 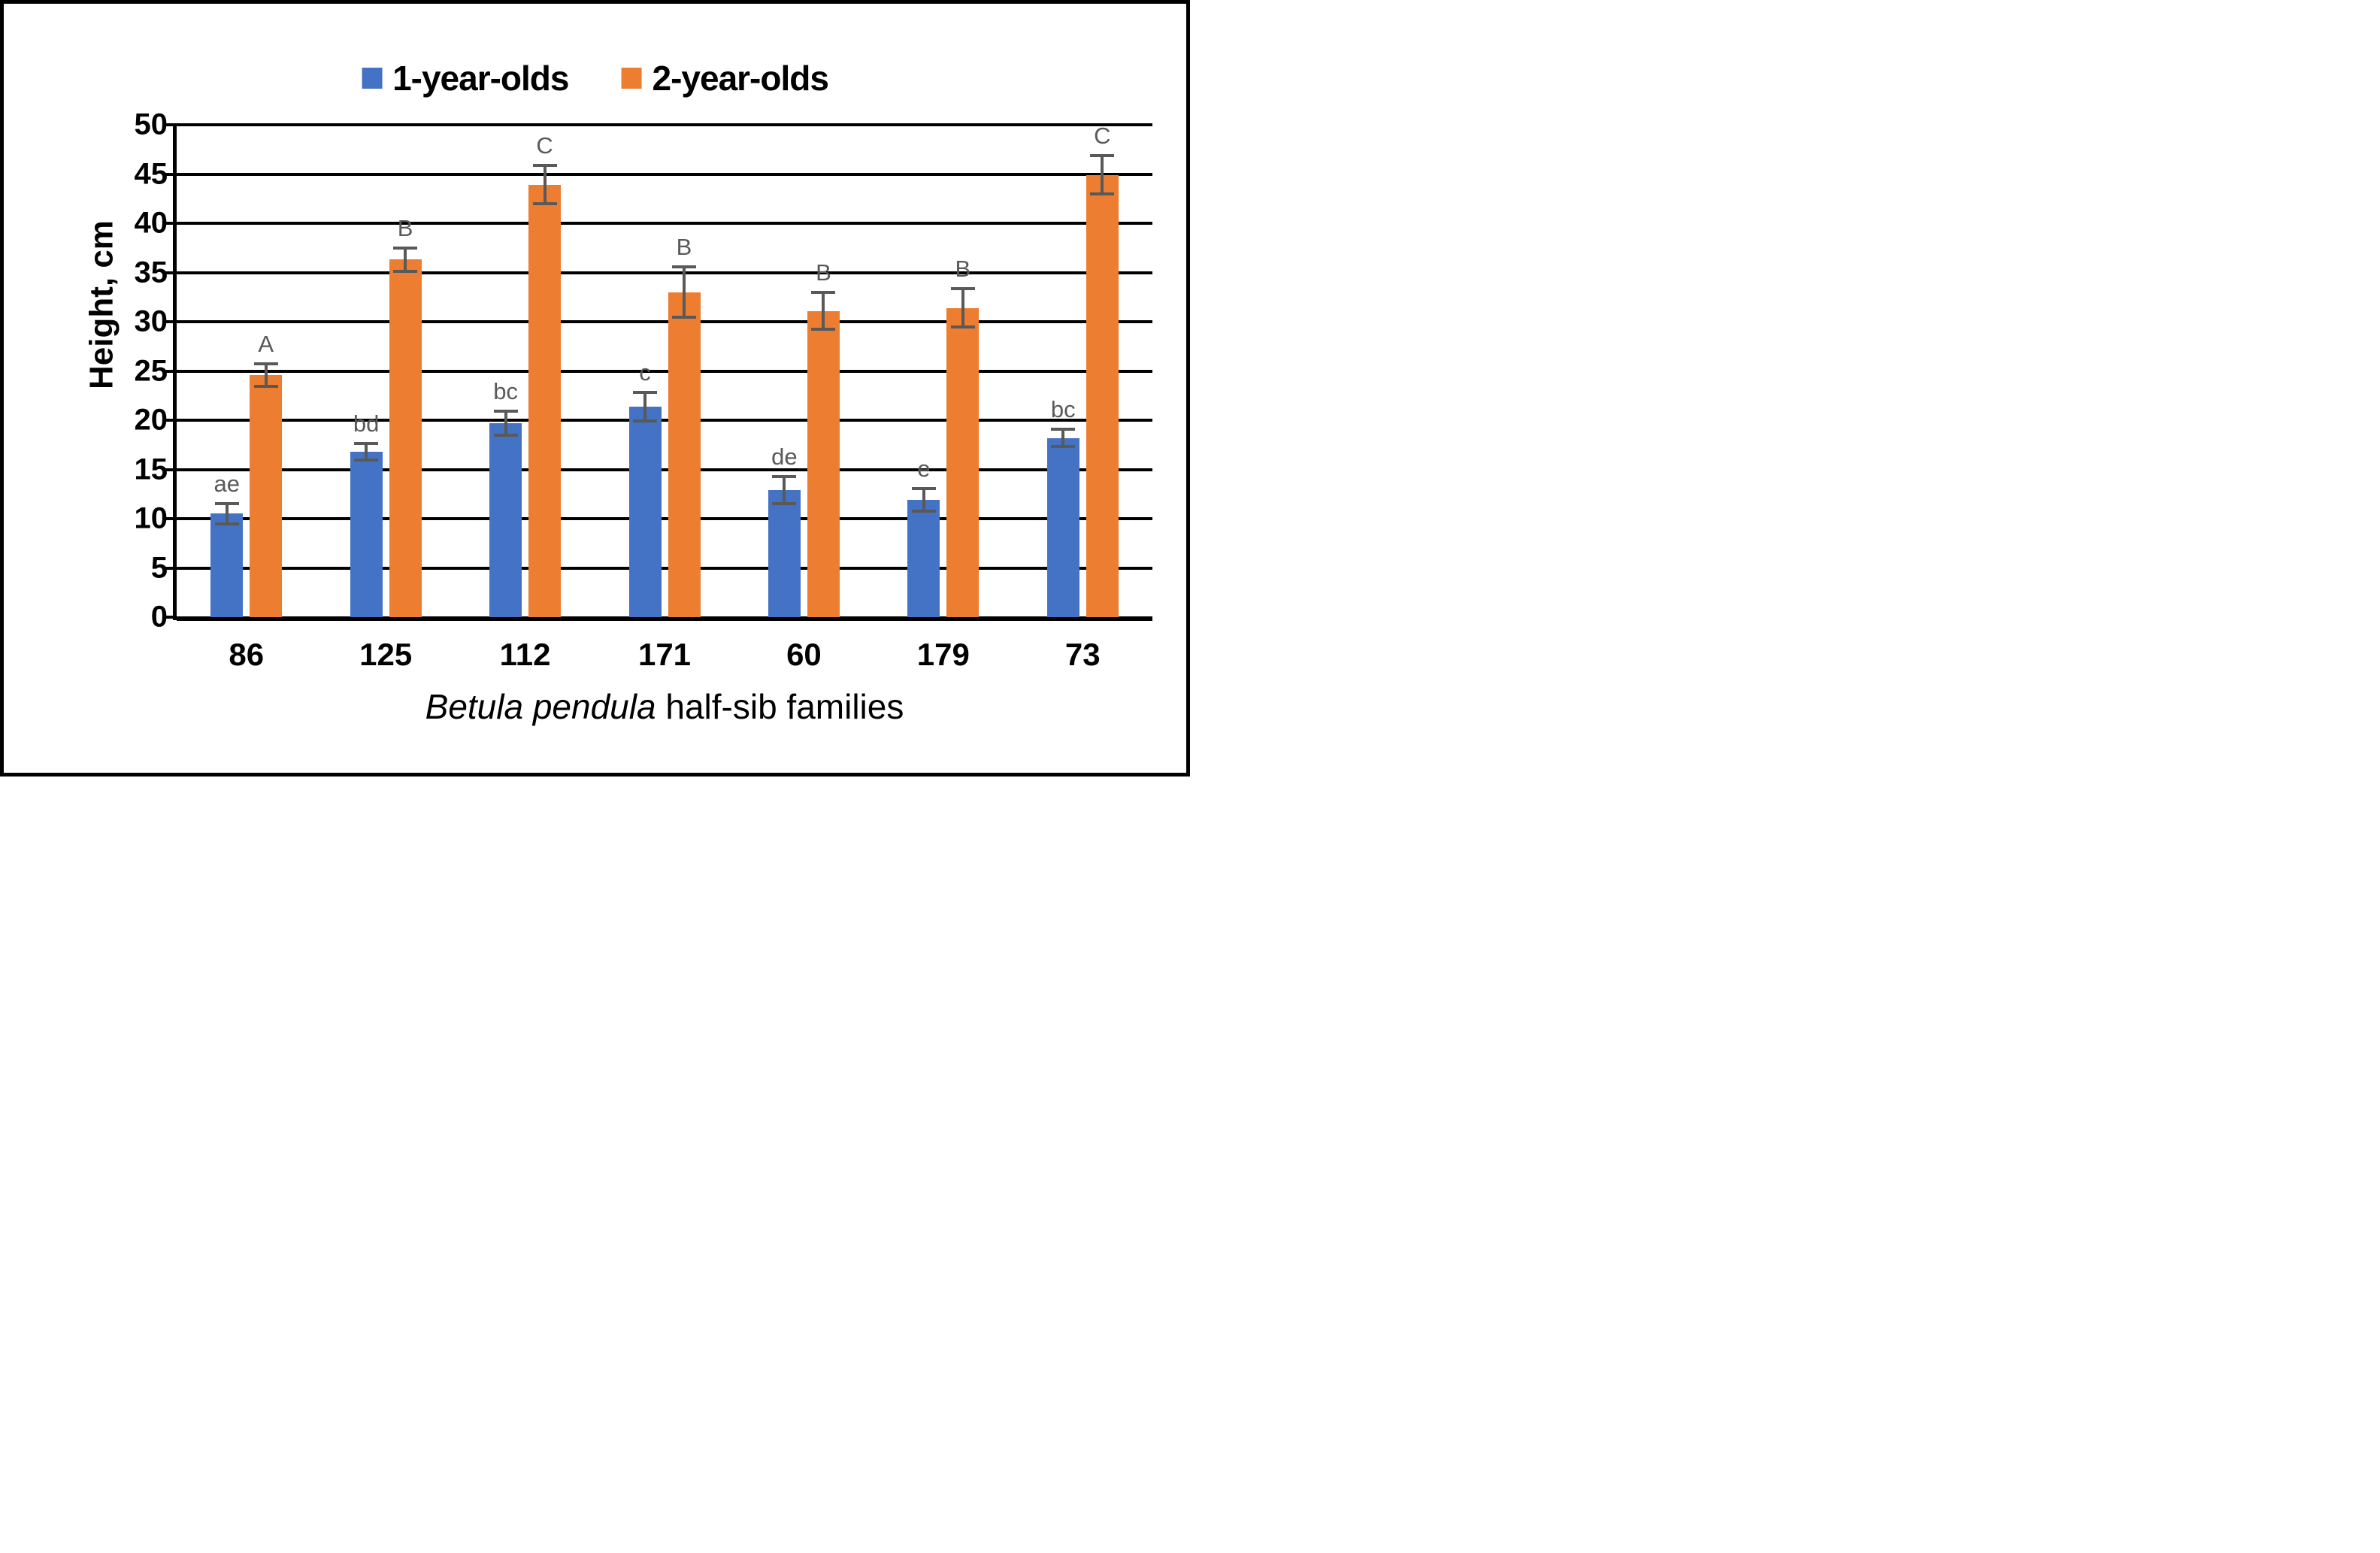 What do you see at coordinates (151, 223) in the screenshot?
I see `y-tick-label-40: 40` at bounding box center [151, 223].